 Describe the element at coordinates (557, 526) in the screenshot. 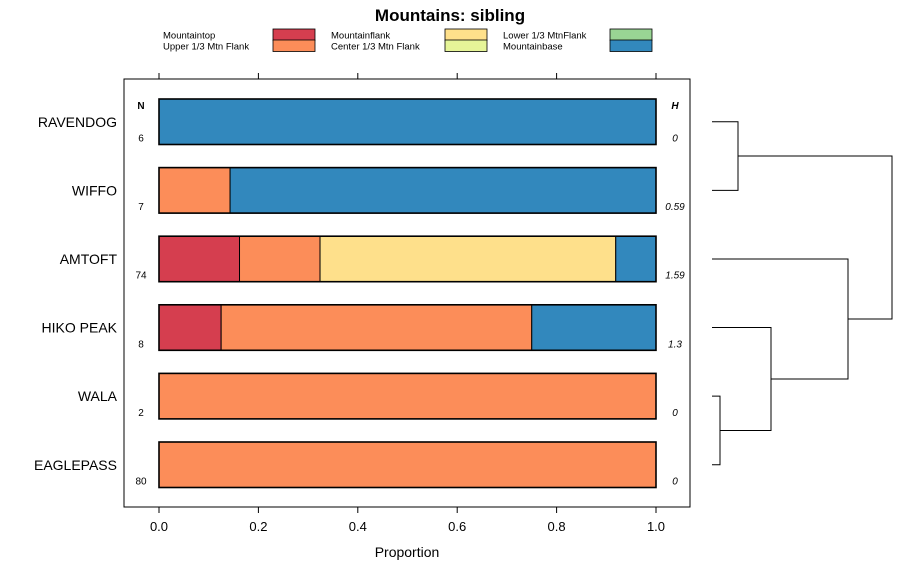

I see `x-tick-label: 0.8` at that location.